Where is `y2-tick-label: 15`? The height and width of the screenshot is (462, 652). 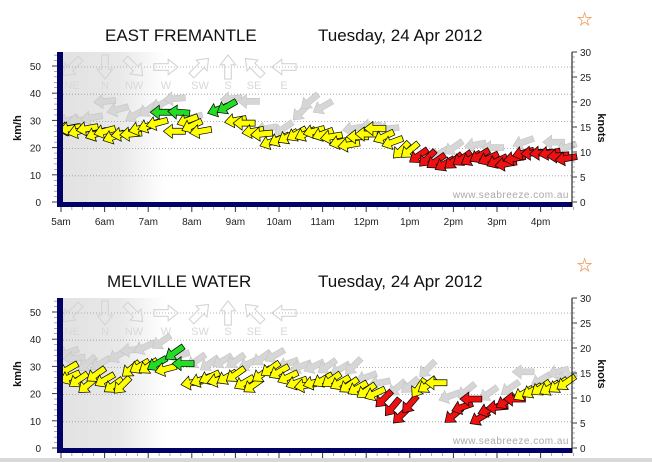 y2-tick-label: 15 is located at coordinates (586, 374).